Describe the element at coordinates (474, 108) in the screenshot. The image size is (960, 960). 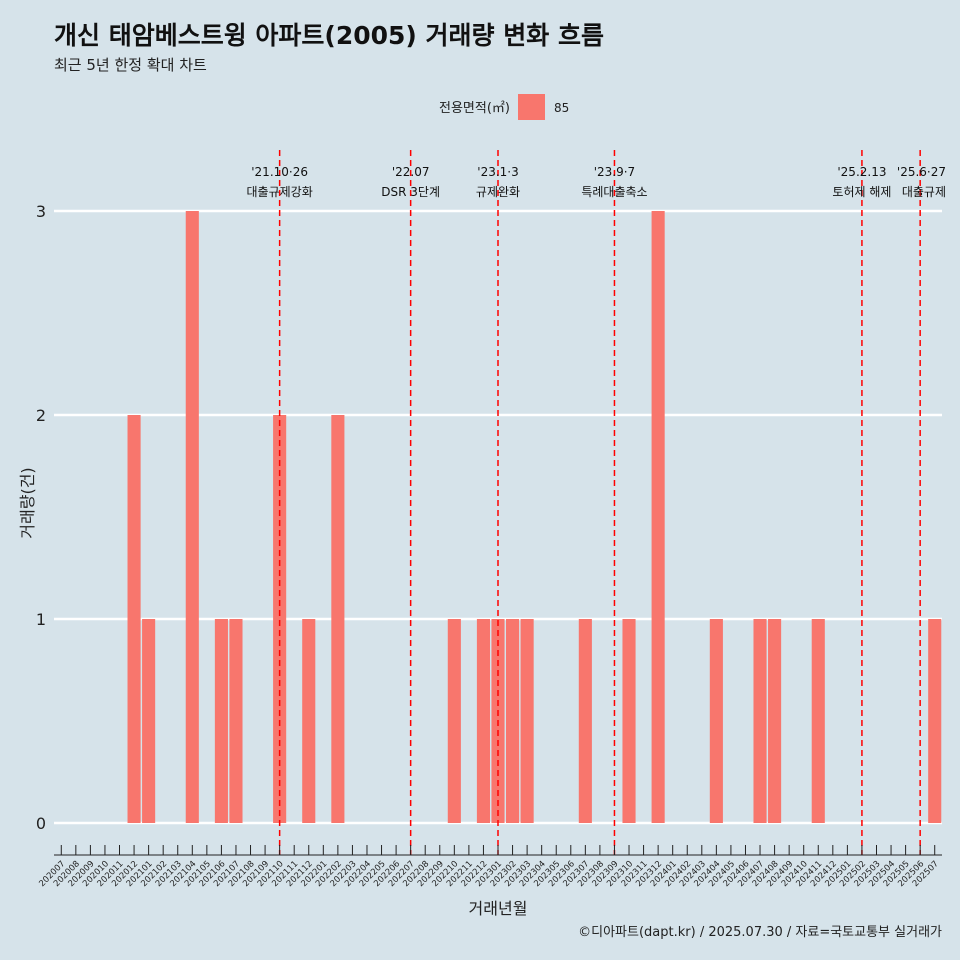
I see `legend-title: 전용면적(㎡)` at that location.